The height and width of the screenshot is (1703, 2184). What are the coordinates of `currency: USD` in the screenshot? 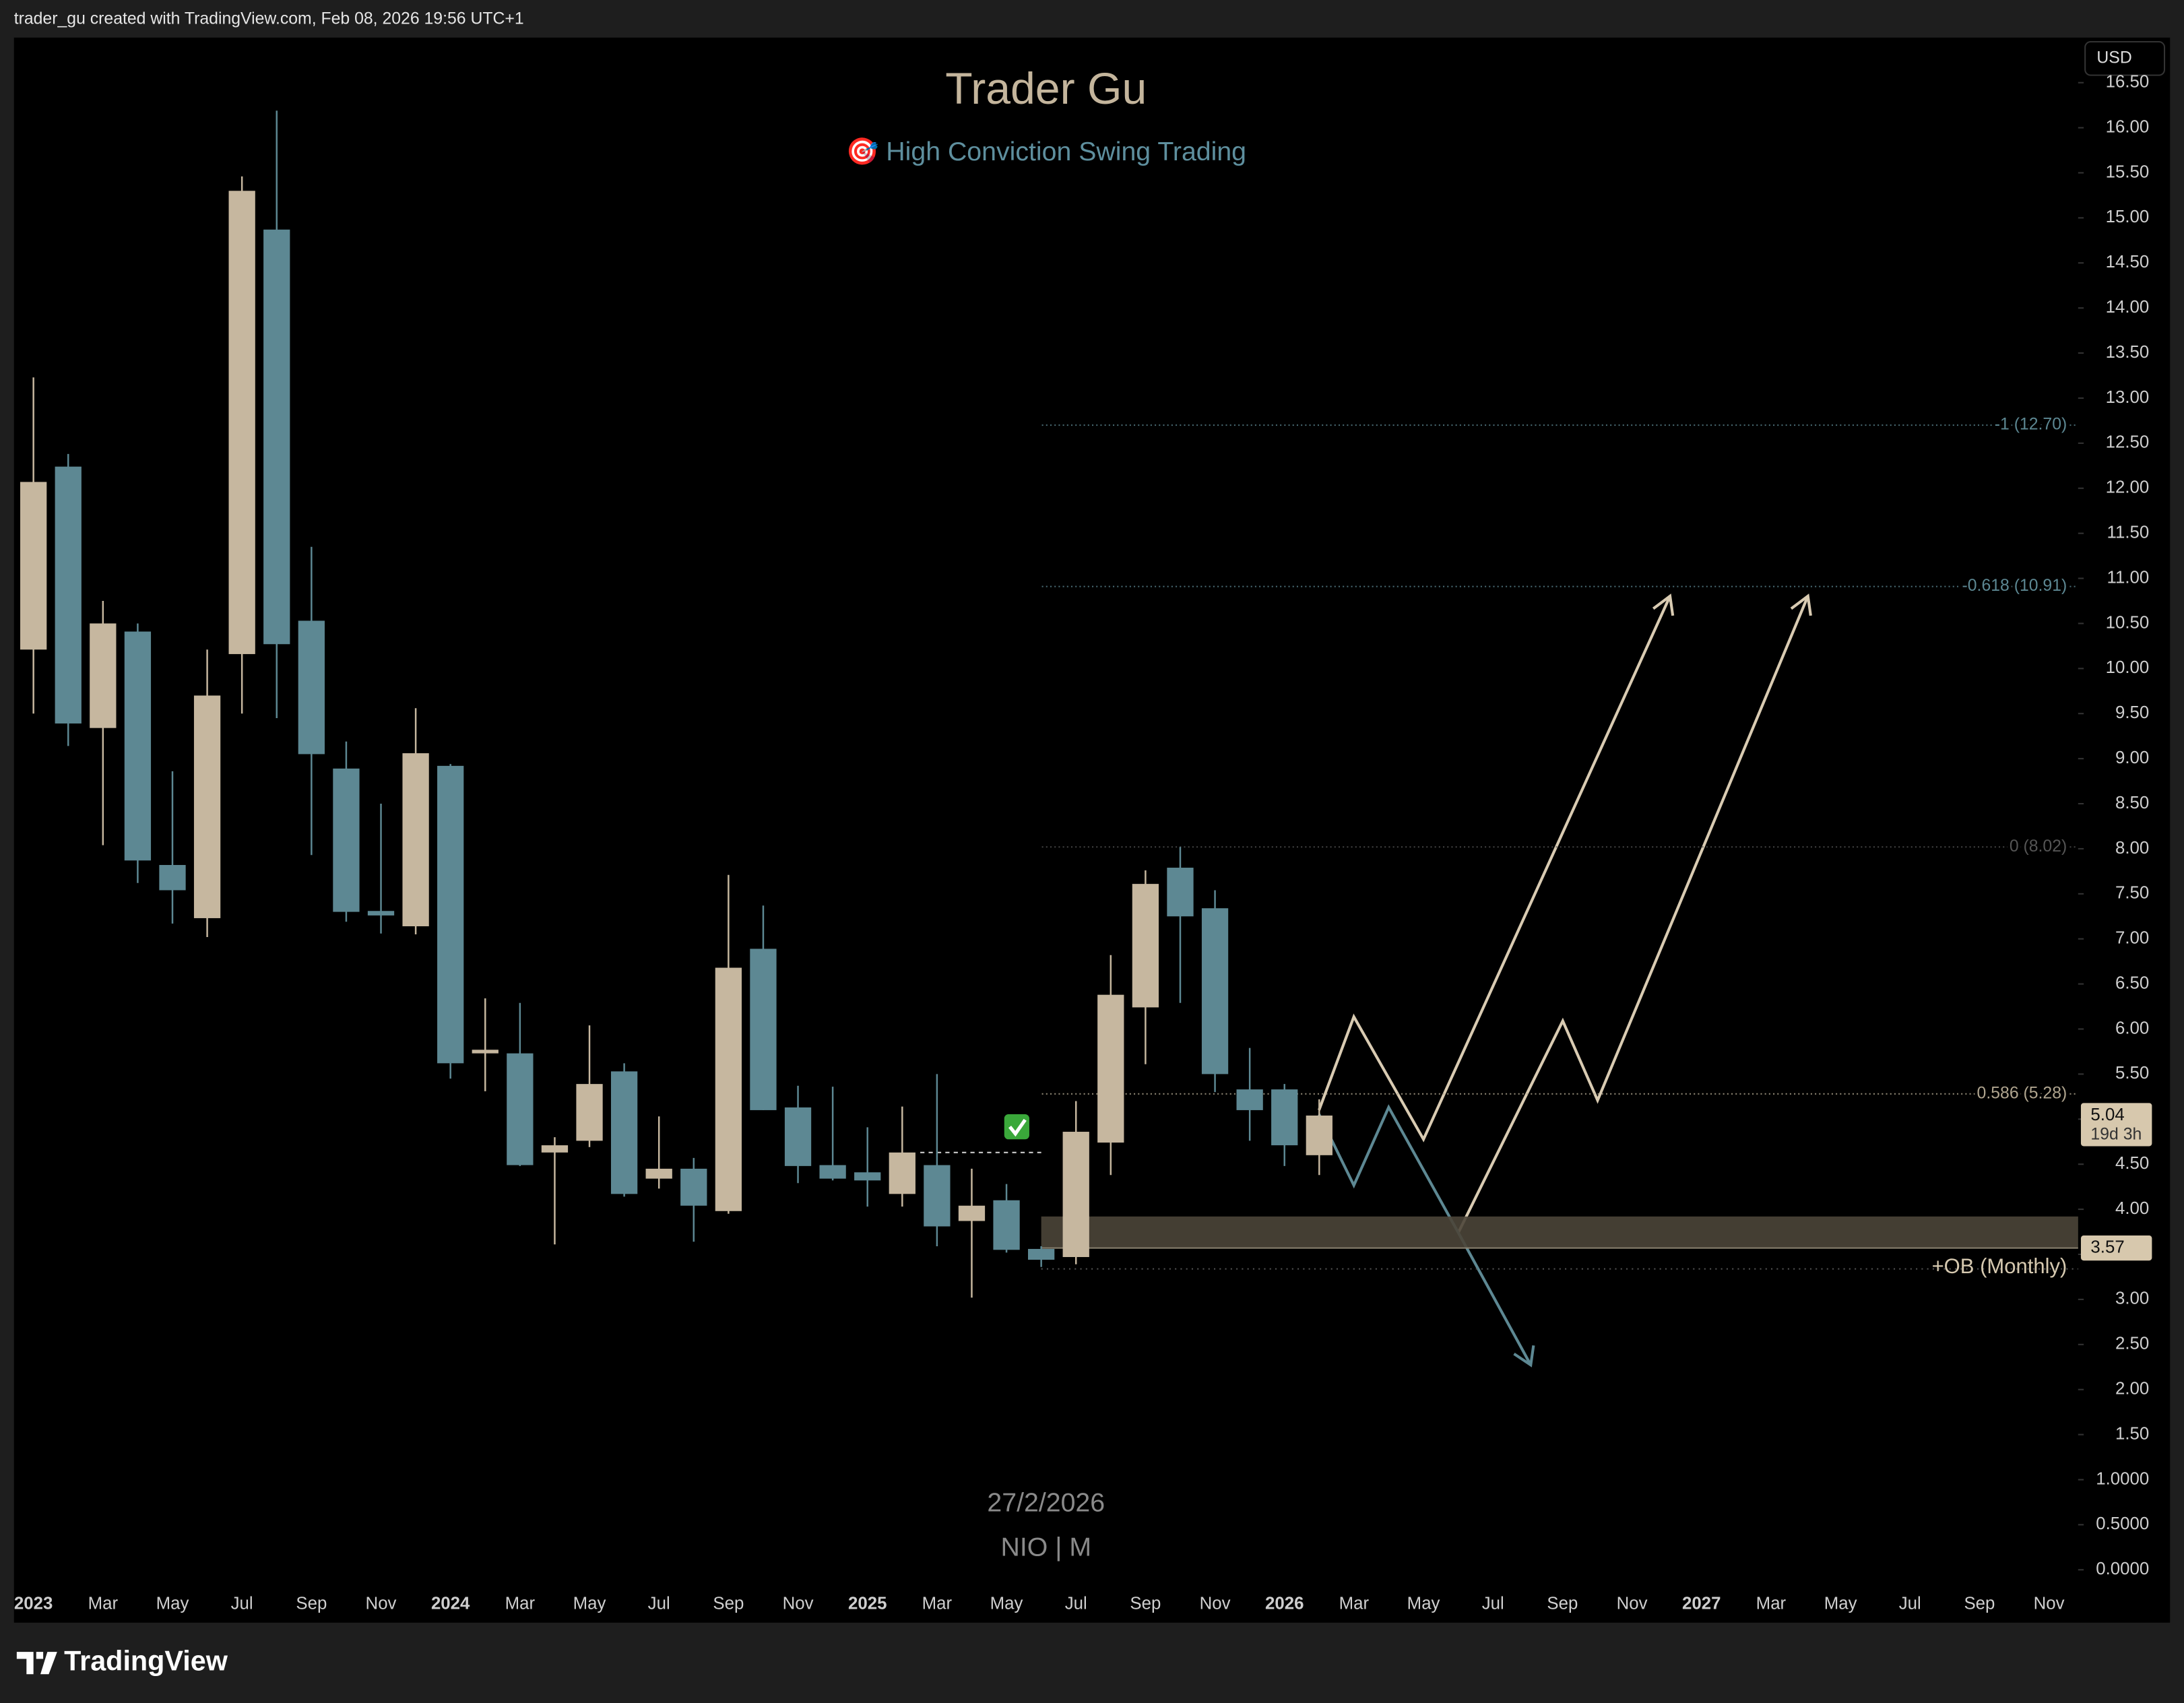 It's located at (2113, 58).